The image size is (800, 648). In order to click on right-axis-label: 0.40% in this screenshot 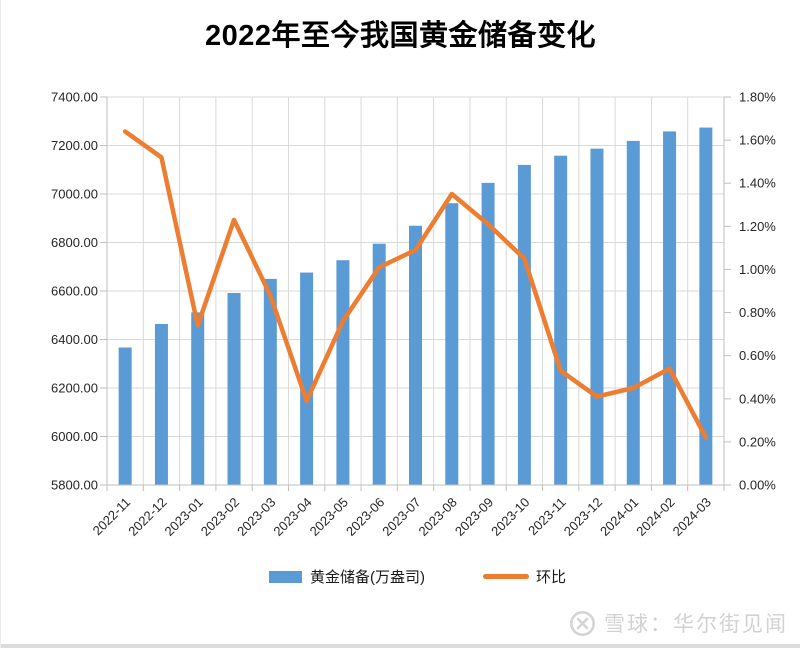, I will do `click(757, 398)`.